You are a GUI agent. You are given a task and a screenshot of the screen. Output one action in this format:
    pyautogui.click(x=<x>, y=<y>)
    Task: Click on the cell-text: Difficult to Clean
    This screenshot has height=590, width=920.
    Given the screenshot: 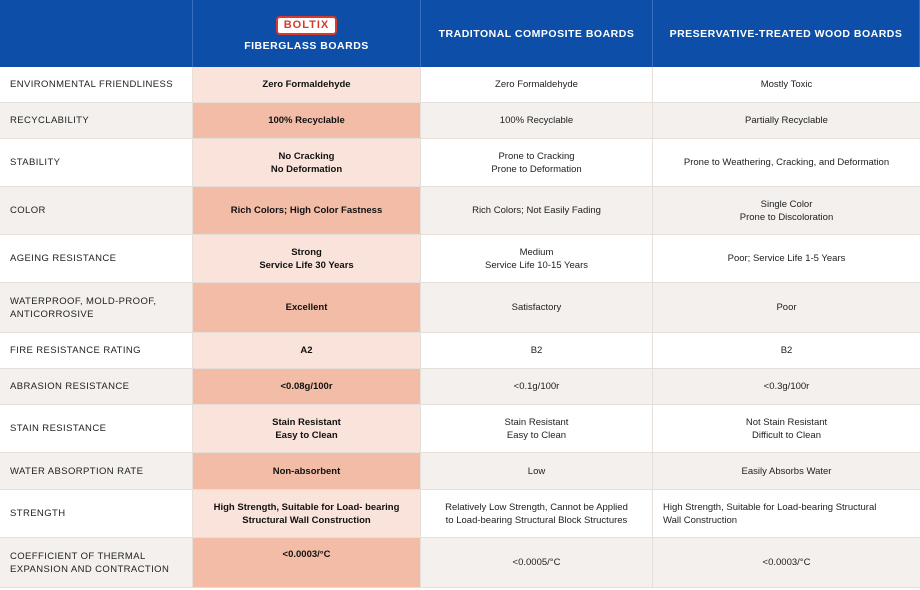 What is the action you would take?
    pyautogui.click(x=786, y=435)
    